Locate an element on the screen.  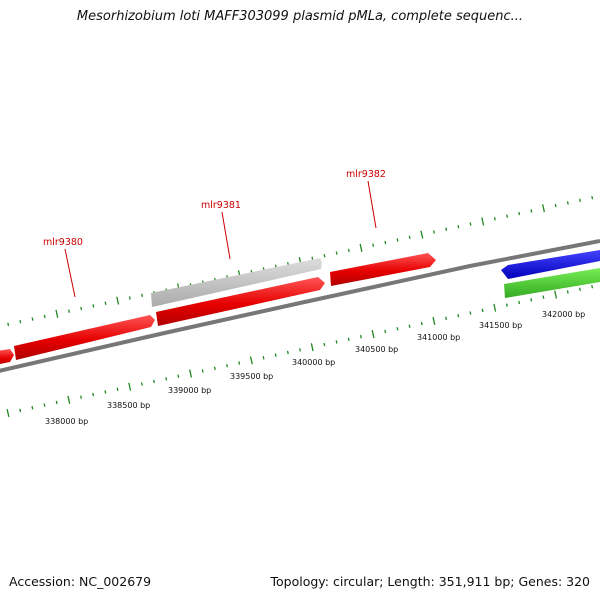
position-label: 340000 bp is located at coordinates (313, 362).